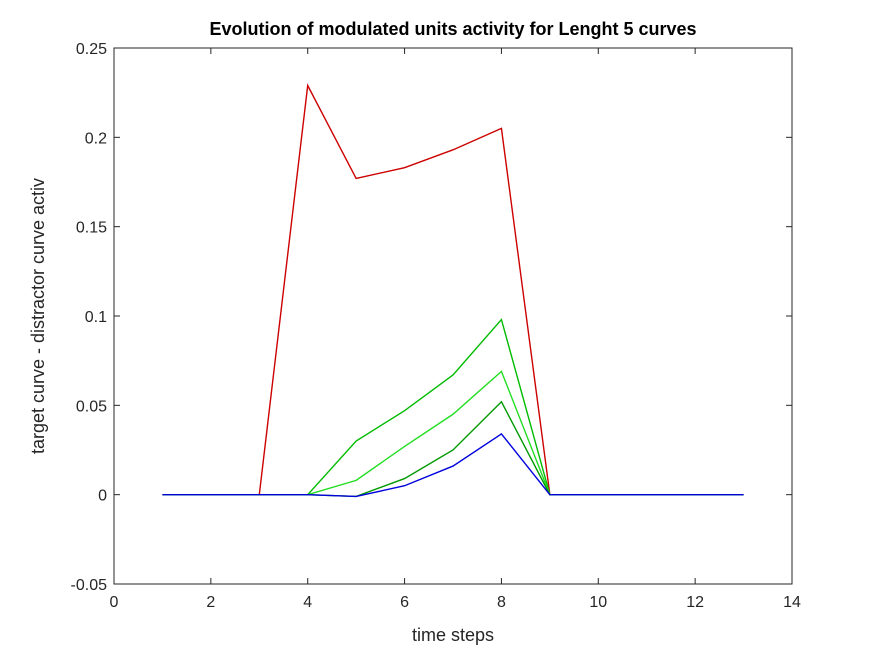 Image resolution: width=875 pixels, height=656 pixels. Describe the element at coordinates (404, 602) in the screenshot. I see `x-tick-label: 6` at that location.